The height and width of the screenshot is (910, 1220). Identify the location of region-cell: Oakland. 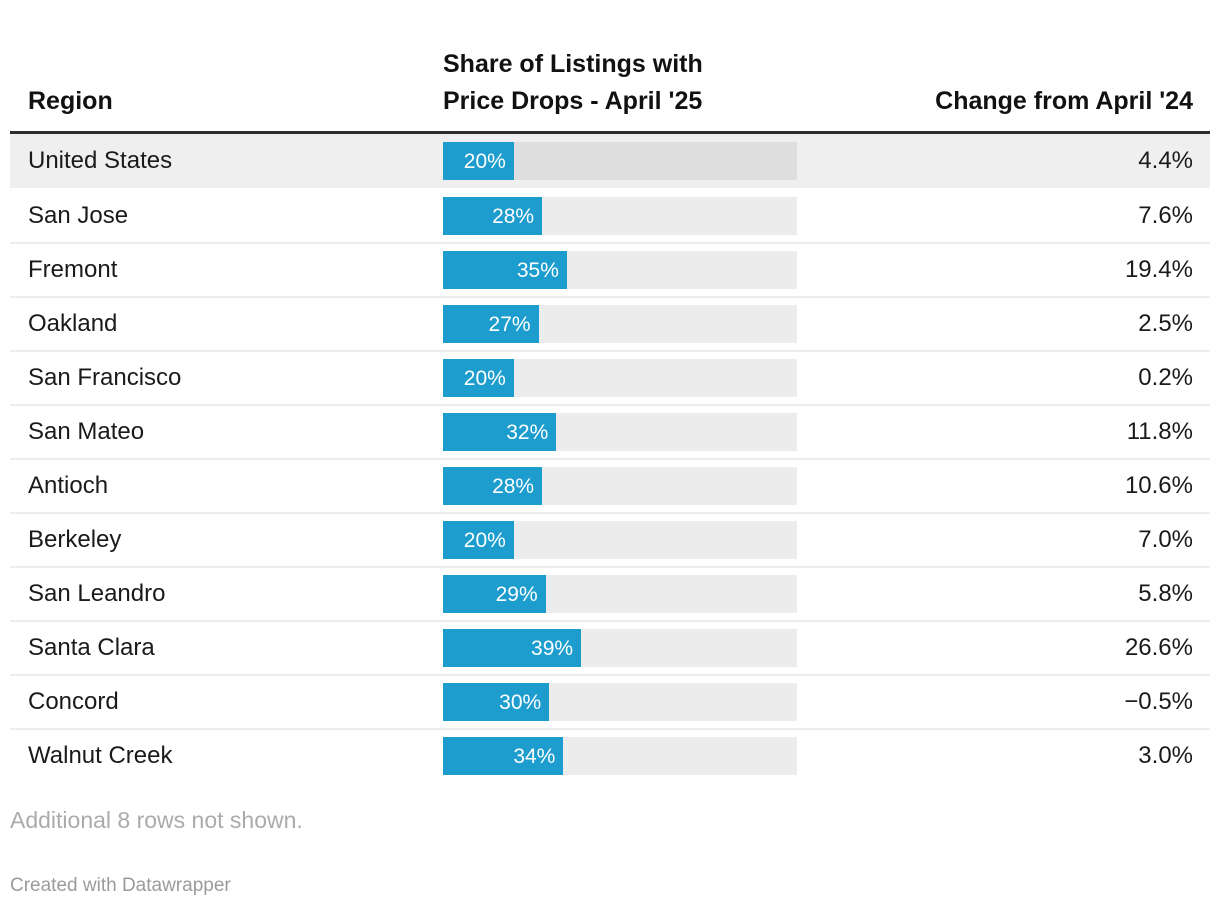
(73, 323).